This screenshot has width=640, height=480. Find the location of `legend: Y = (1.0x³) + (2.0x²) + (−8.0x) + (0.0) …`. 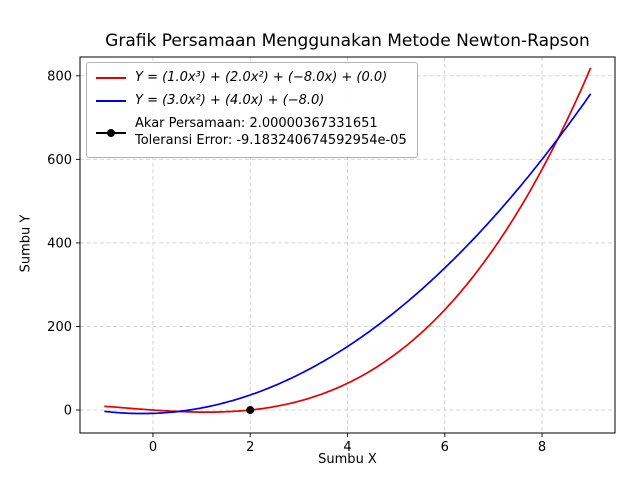

legend: Y = (1.0x³) + (2.0x²) + (−8.0x) + (0.0) … is located at coordinates (252, 110).